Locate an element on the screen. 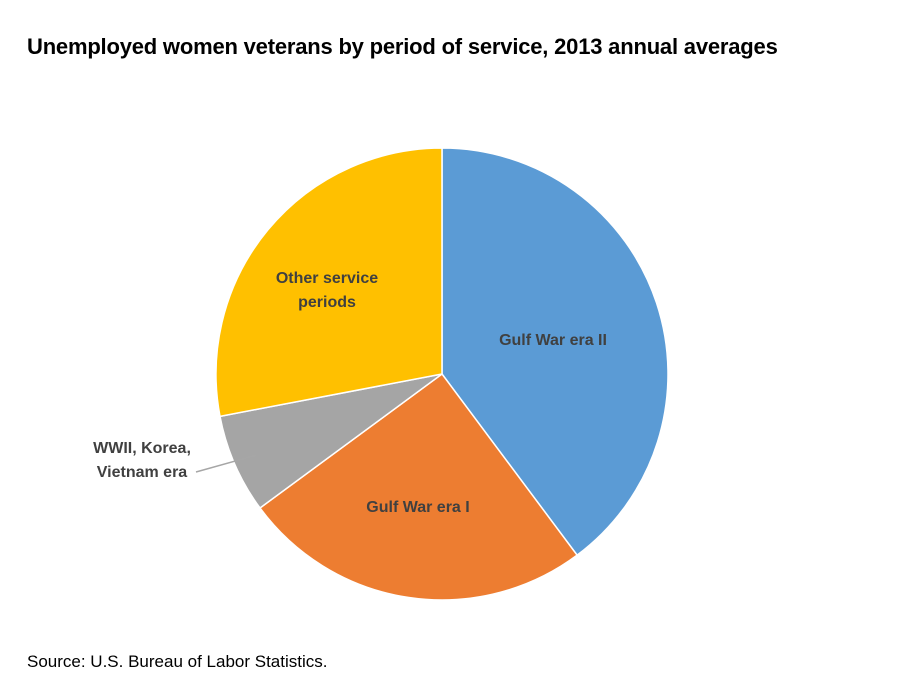 Image resolution: width=900 pixels, height=691 pixels. leader-lines is located at coordinates (225, 463).